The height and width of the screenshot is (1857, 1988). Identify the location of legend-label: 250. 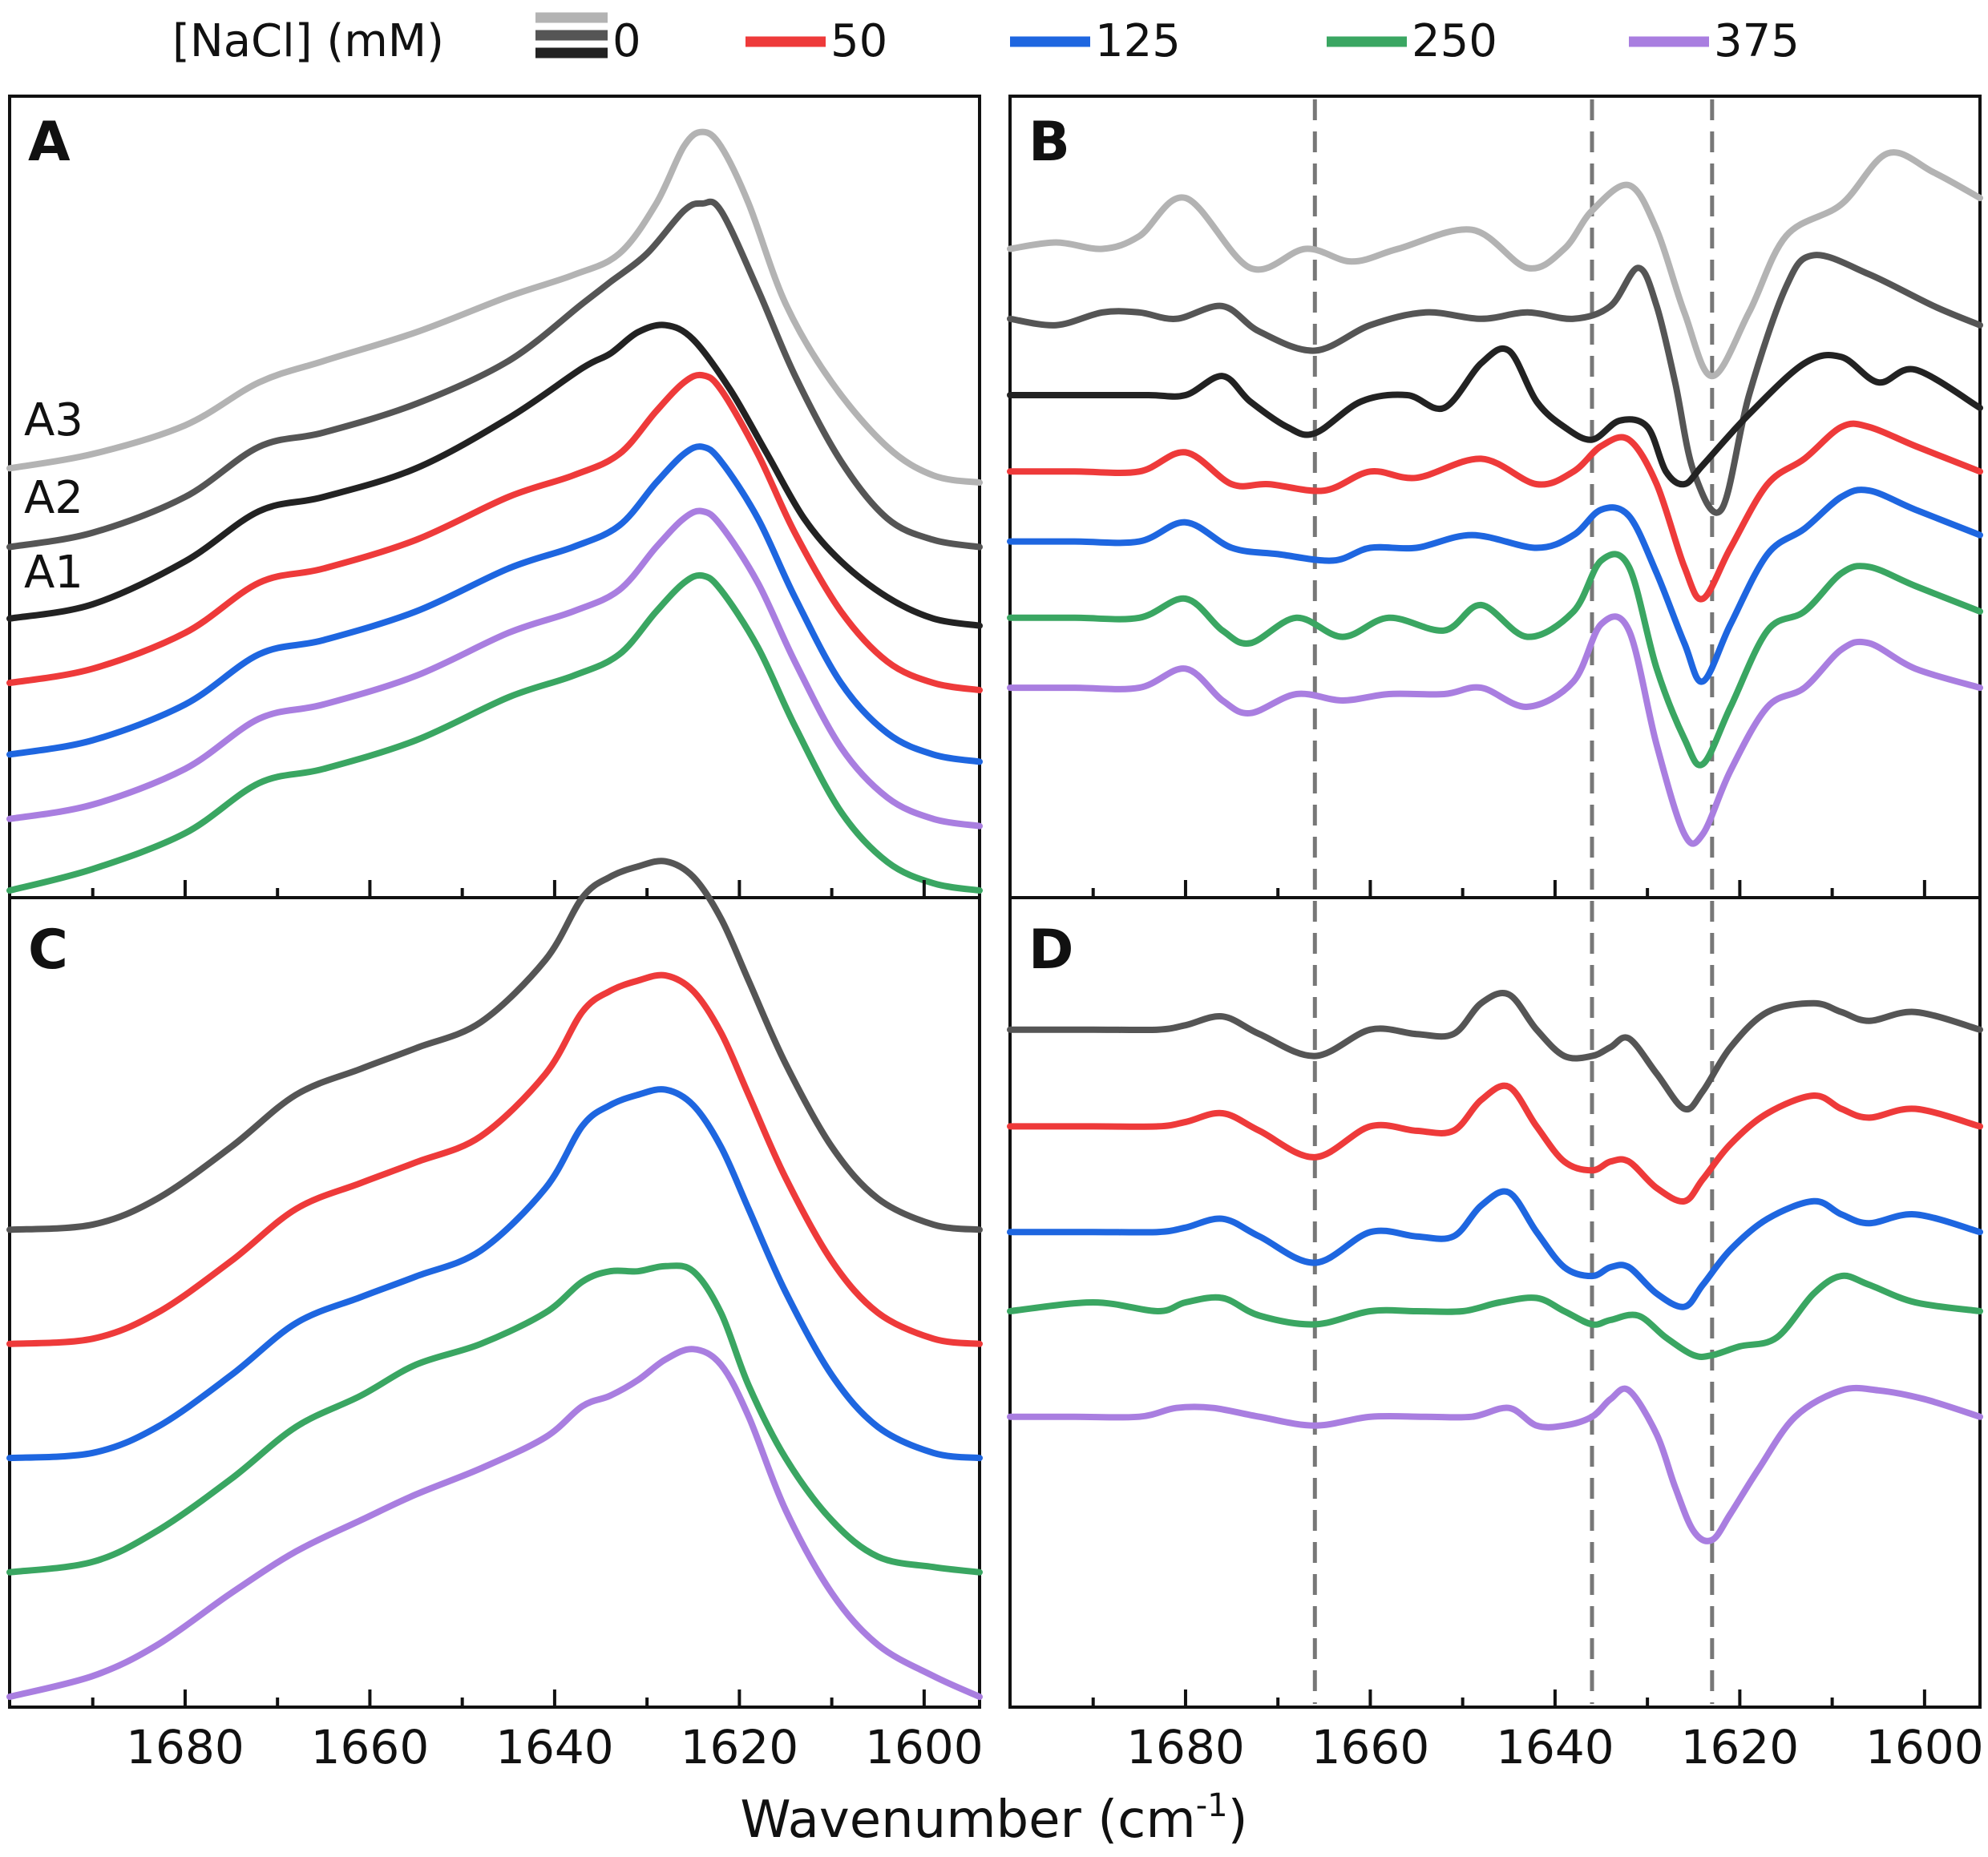
(1454, 41).